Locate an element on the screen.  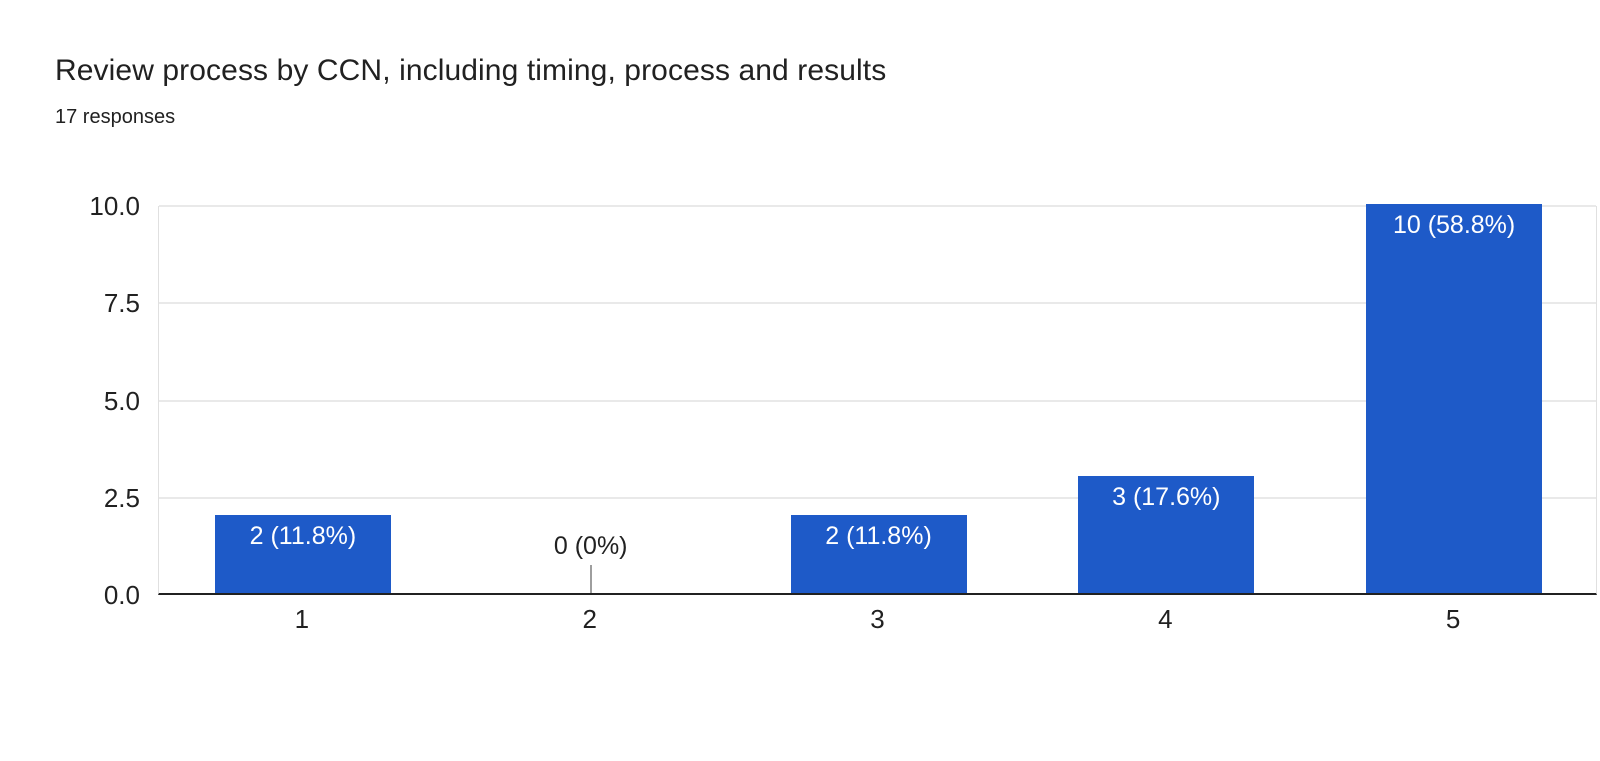
y-tick-label: 0.0 is located at coordinates (121, 595).